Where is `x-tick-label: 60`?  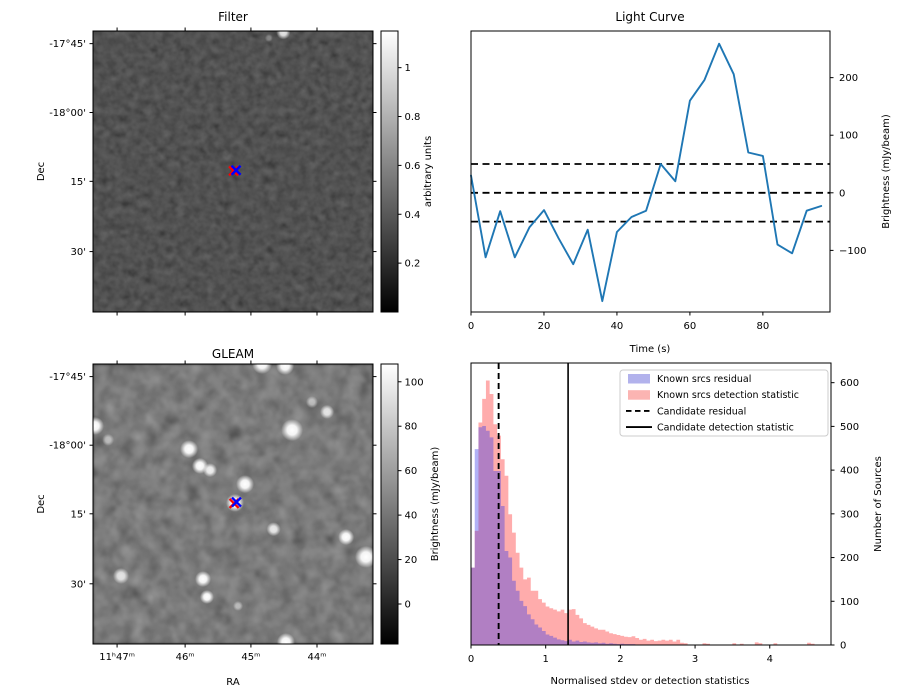
x-tick-label: 60 is located at coordinates (690, 326).